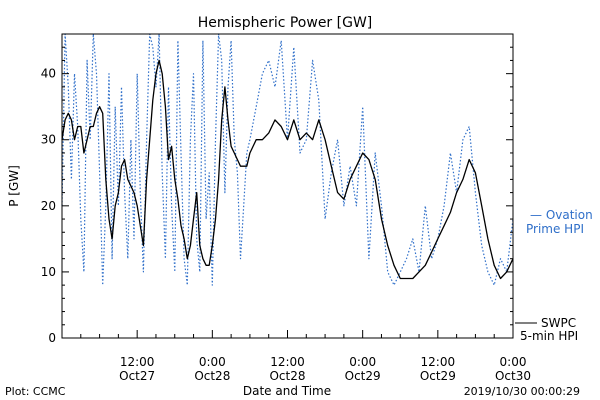 This screenshot has width=600, height=400. What do you see at coordinates (362, 362) in the screenshot?
I see `x-tick-time-3: 0:00` at bounding box center [362, 362].